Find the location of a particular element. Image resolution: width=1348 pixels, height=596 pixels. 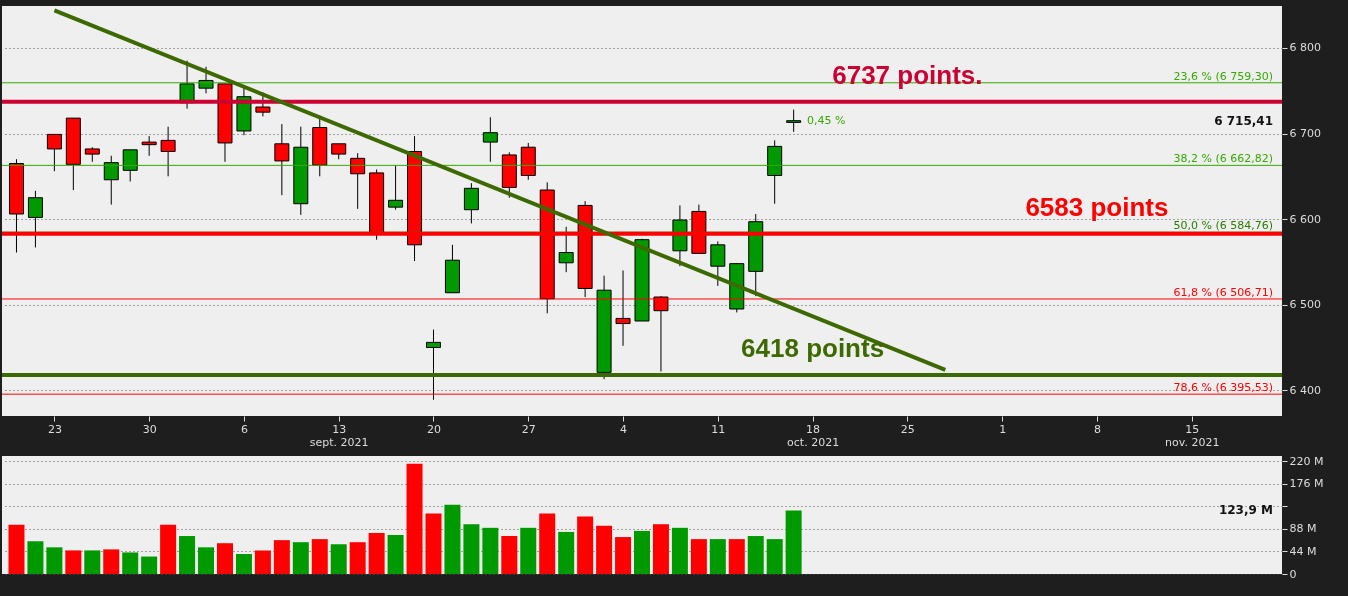

y-tick-label: 220 M is located at coordinates (1306, 461).